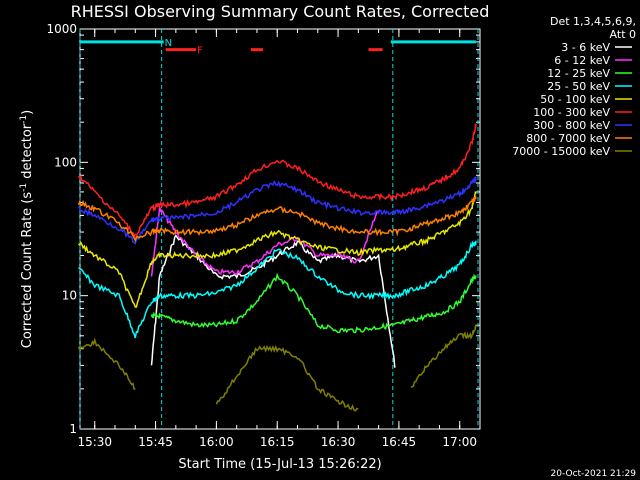 This screenshot has width=640, height=480. I want to click on footer-date: 20-Oct-2021 21:29, so click(594, 474).